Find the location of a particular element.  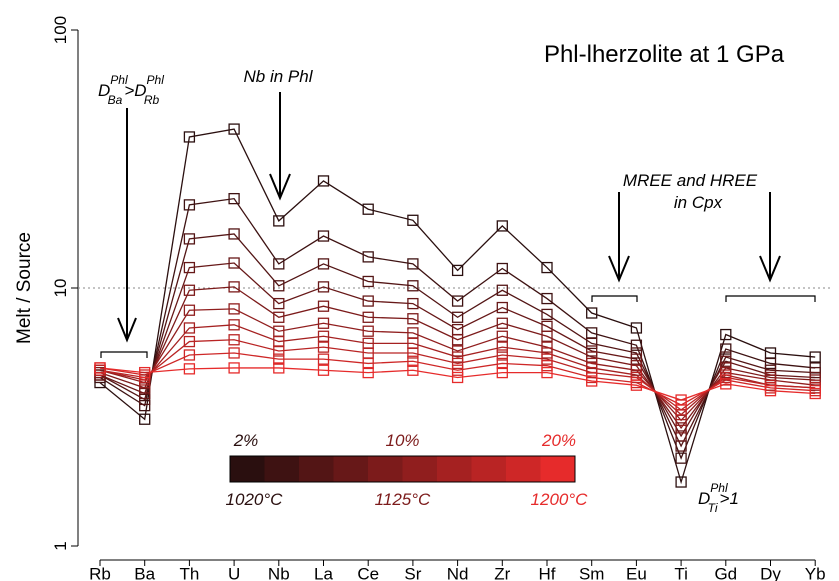

annotation: DPhl Ti >1 is located at coordinates (718, 498).